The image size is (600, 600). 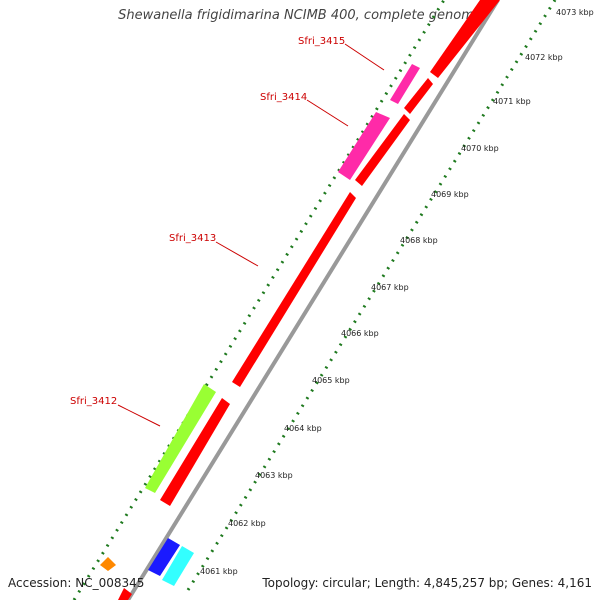 I want to click on tick-label: 4062 kbp, so click(x=247, y=523).